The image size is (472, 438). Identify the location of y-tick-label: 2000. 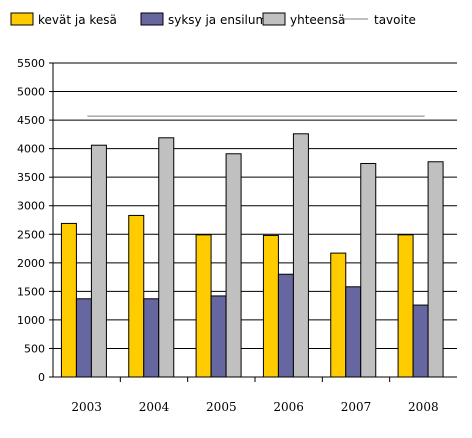
(31, 263).